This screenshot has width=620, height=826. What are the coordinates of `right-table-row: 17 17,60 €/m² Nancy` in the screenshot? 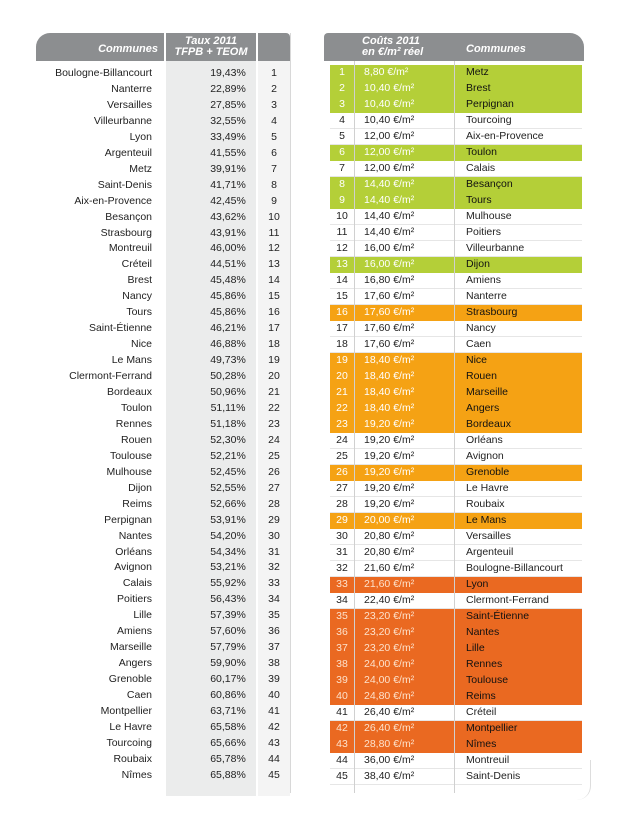 It's located at (456, 329).